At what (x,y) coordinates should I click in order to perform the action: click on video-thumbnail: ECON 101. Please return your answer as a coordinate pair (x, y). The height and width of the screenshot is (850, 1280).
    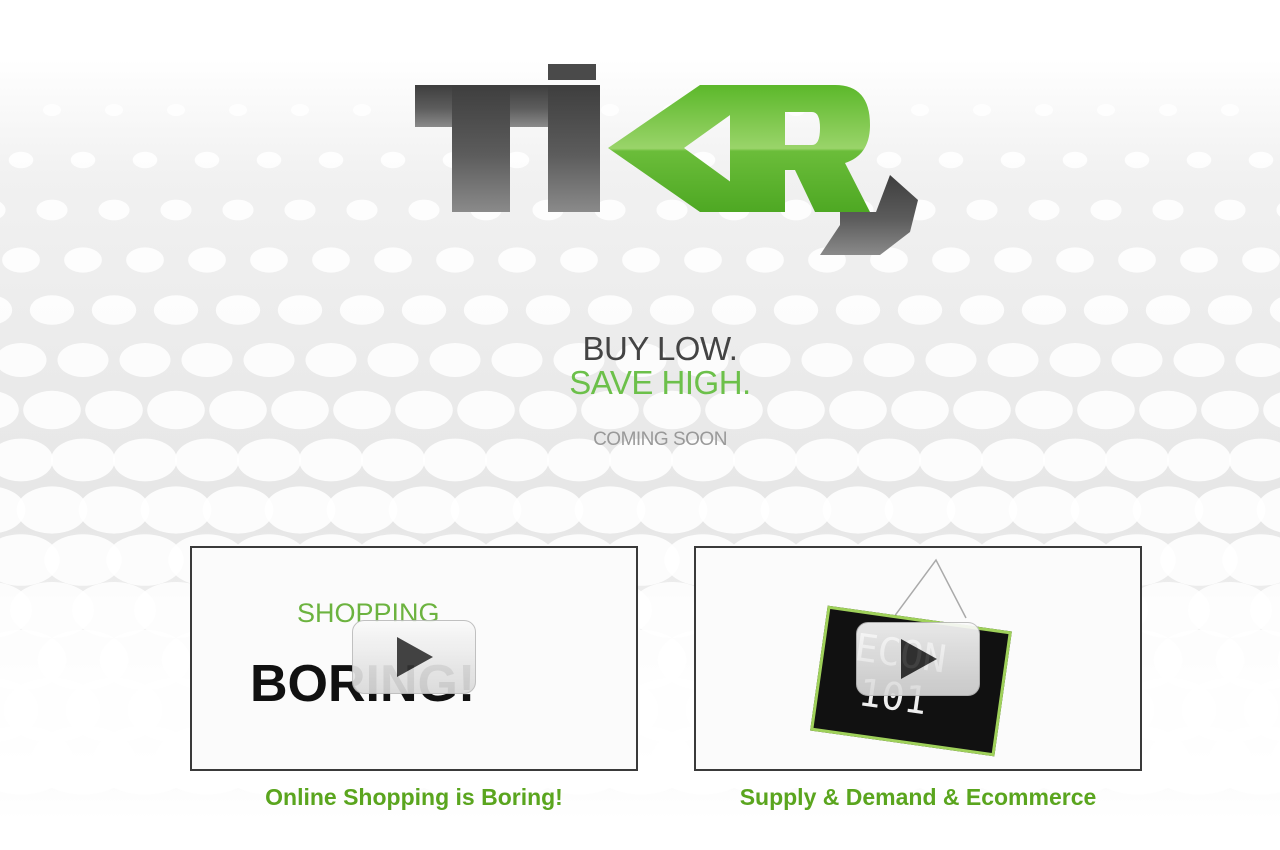
    Looking at the image, I should click on (918, 658).